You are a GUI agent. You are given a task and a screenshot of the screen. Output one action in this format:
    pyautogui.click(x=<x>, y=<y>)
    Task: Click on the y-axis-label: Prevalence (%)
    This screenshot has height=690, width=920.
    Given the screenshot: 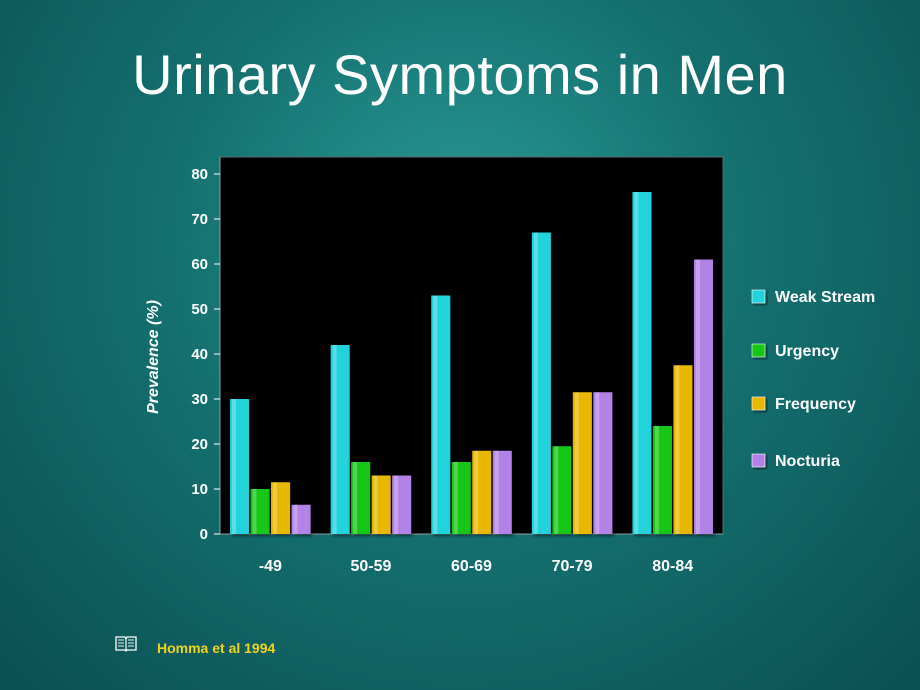 What is the action you would take?
    pyautogui.click(x=153, y=357)
    